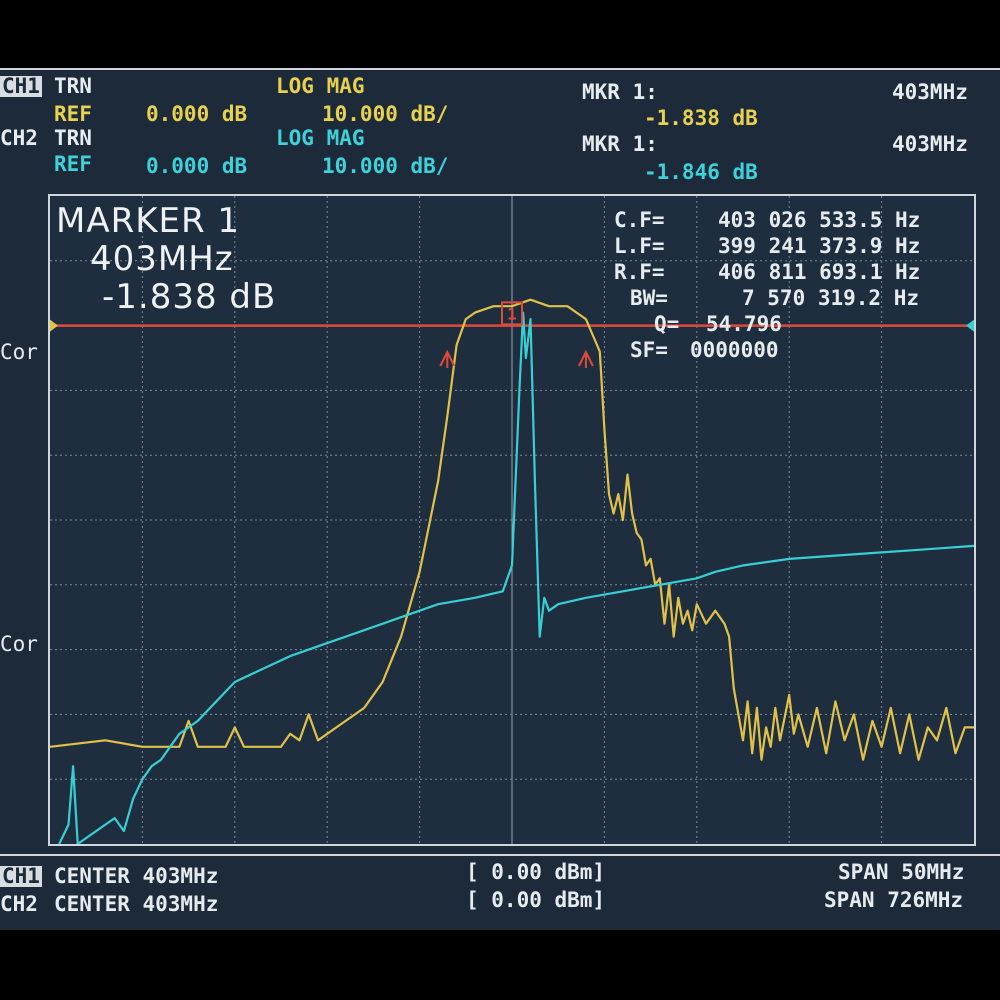 Image resolution: width=1000 pixels, height=1000 pixels. Describe the element at coordinates (73, 138) in the screenshot. I see `ch2-trn: TRN` at that location.